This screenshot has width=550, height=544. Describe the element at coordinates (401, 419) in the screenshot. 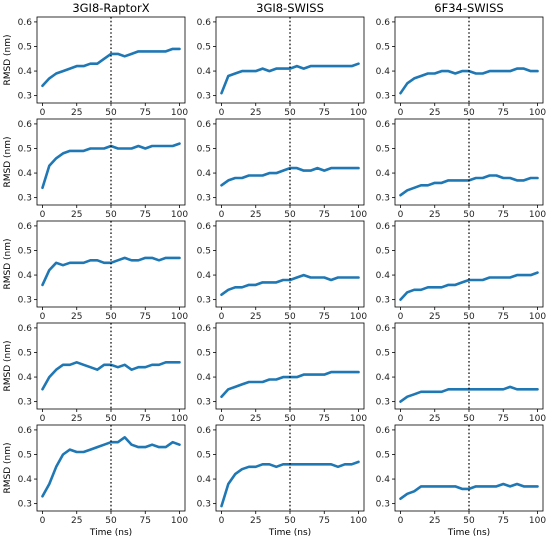

I see `panel-r4-c3-xtick-label-0: 0` at that location.